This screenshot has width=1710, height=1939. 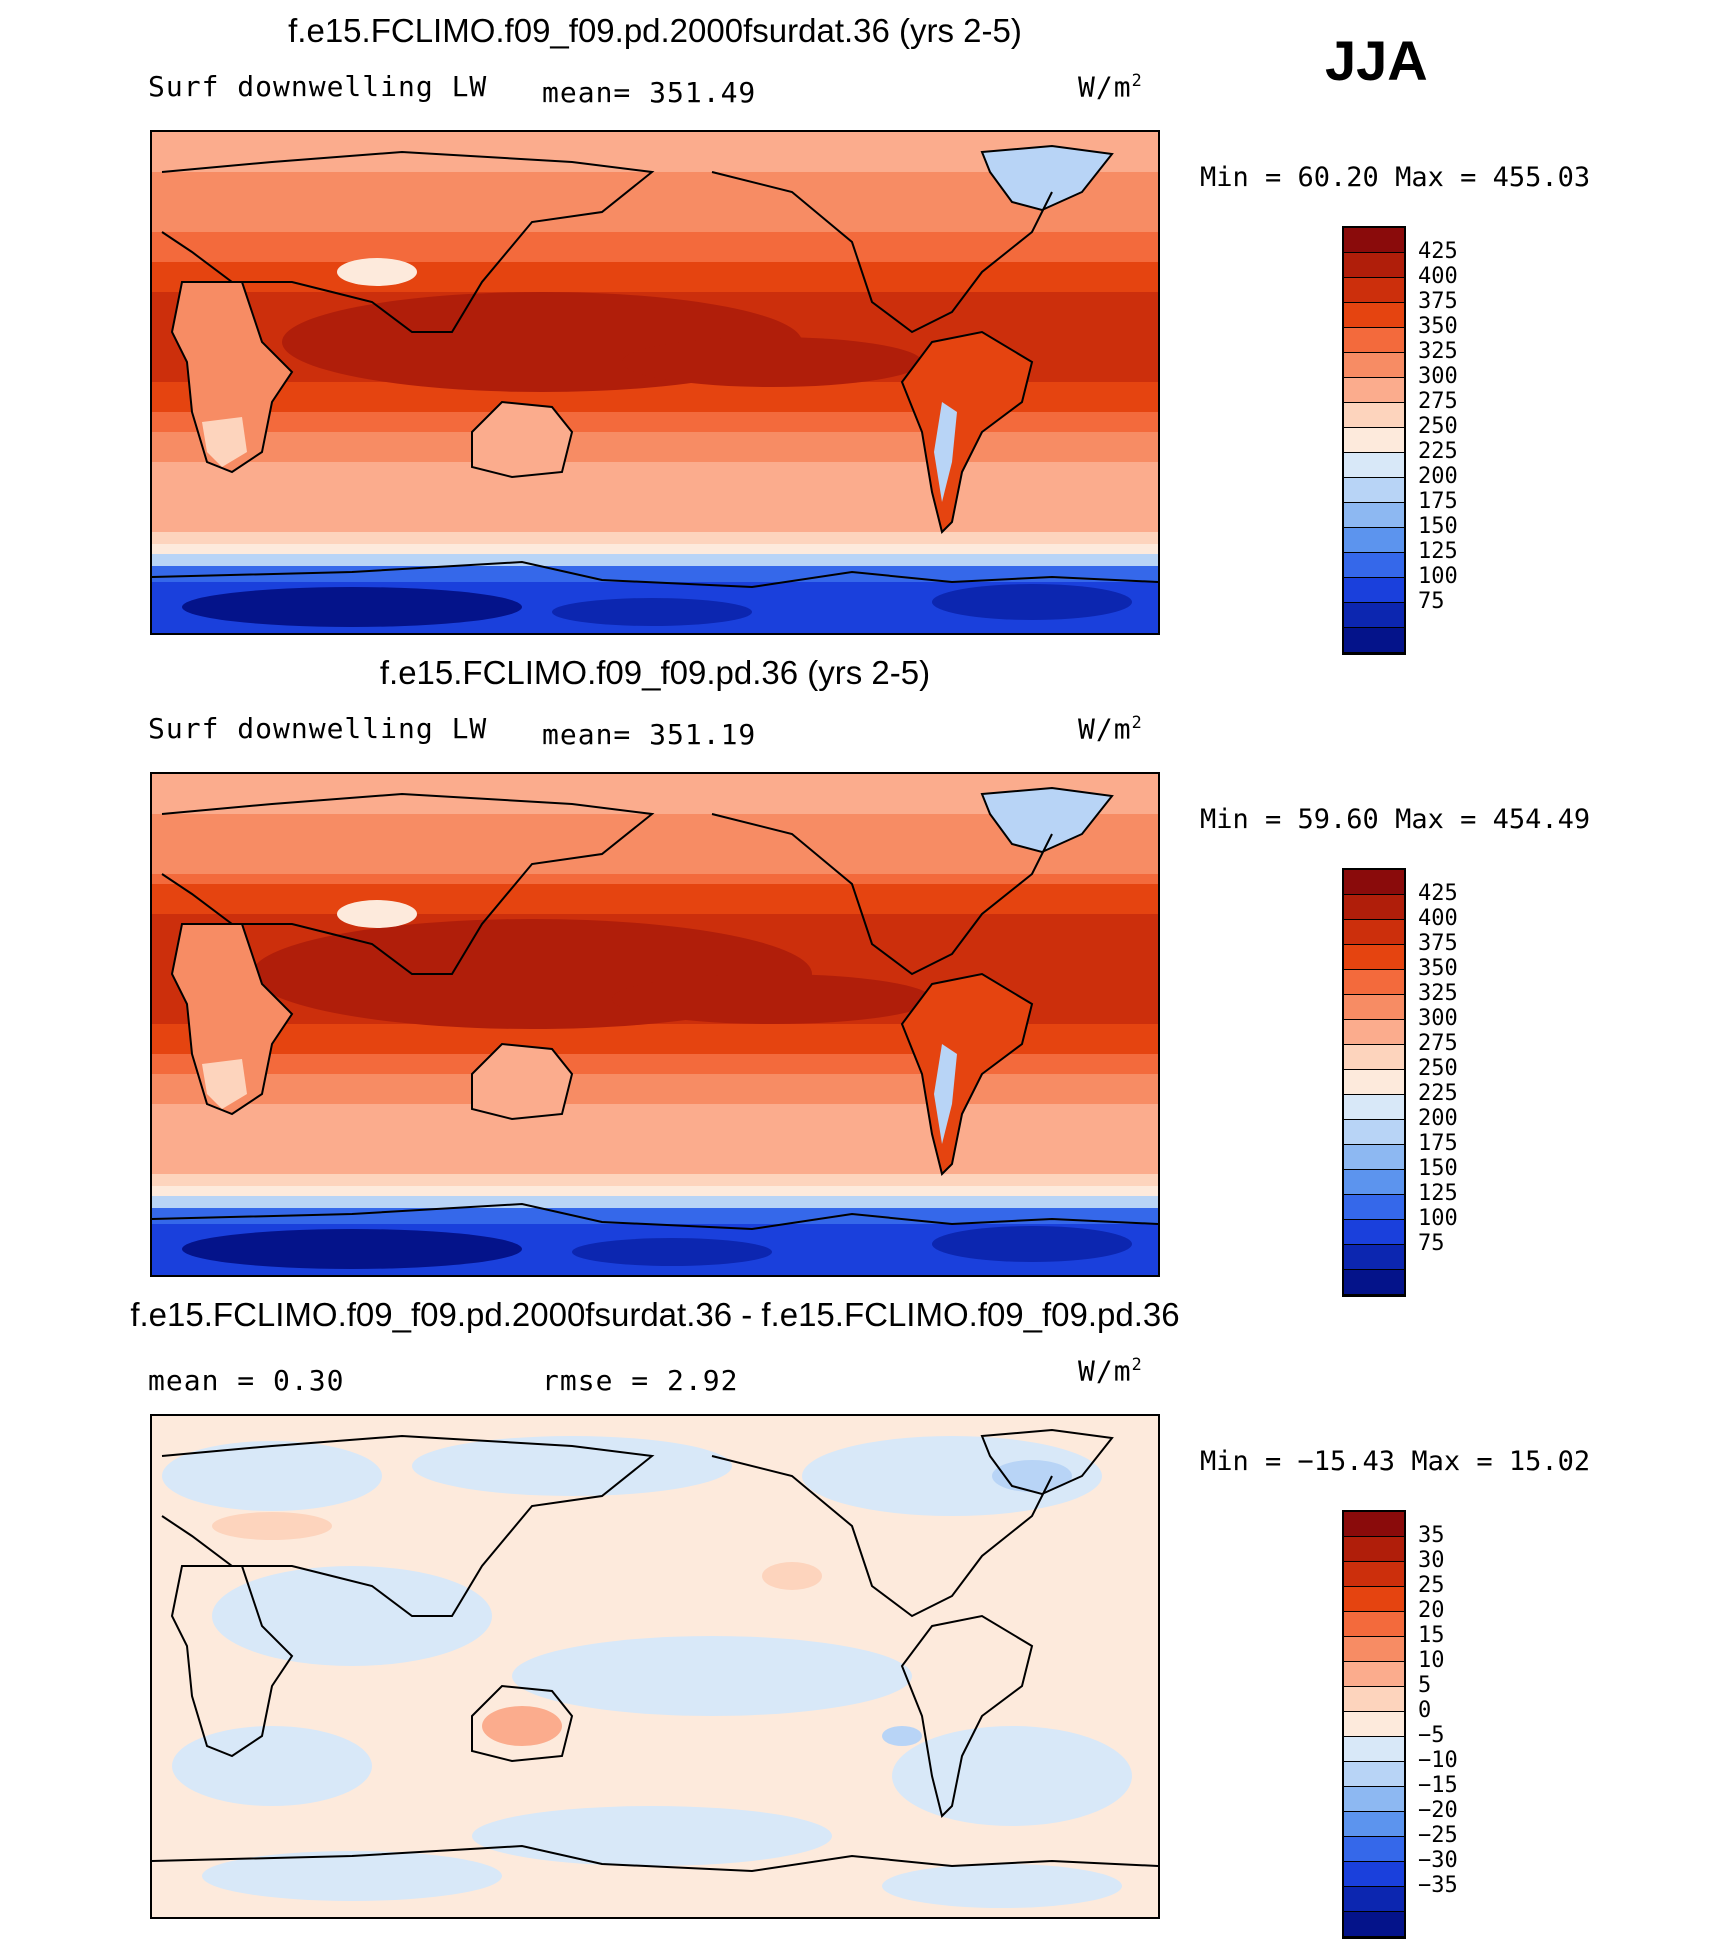 What do you see at coordinates (1395, 177) in the screenshot?
I see `panel1-minmax: Min = 60.20 Max = 455.03` at bounding box center [1395, 177].